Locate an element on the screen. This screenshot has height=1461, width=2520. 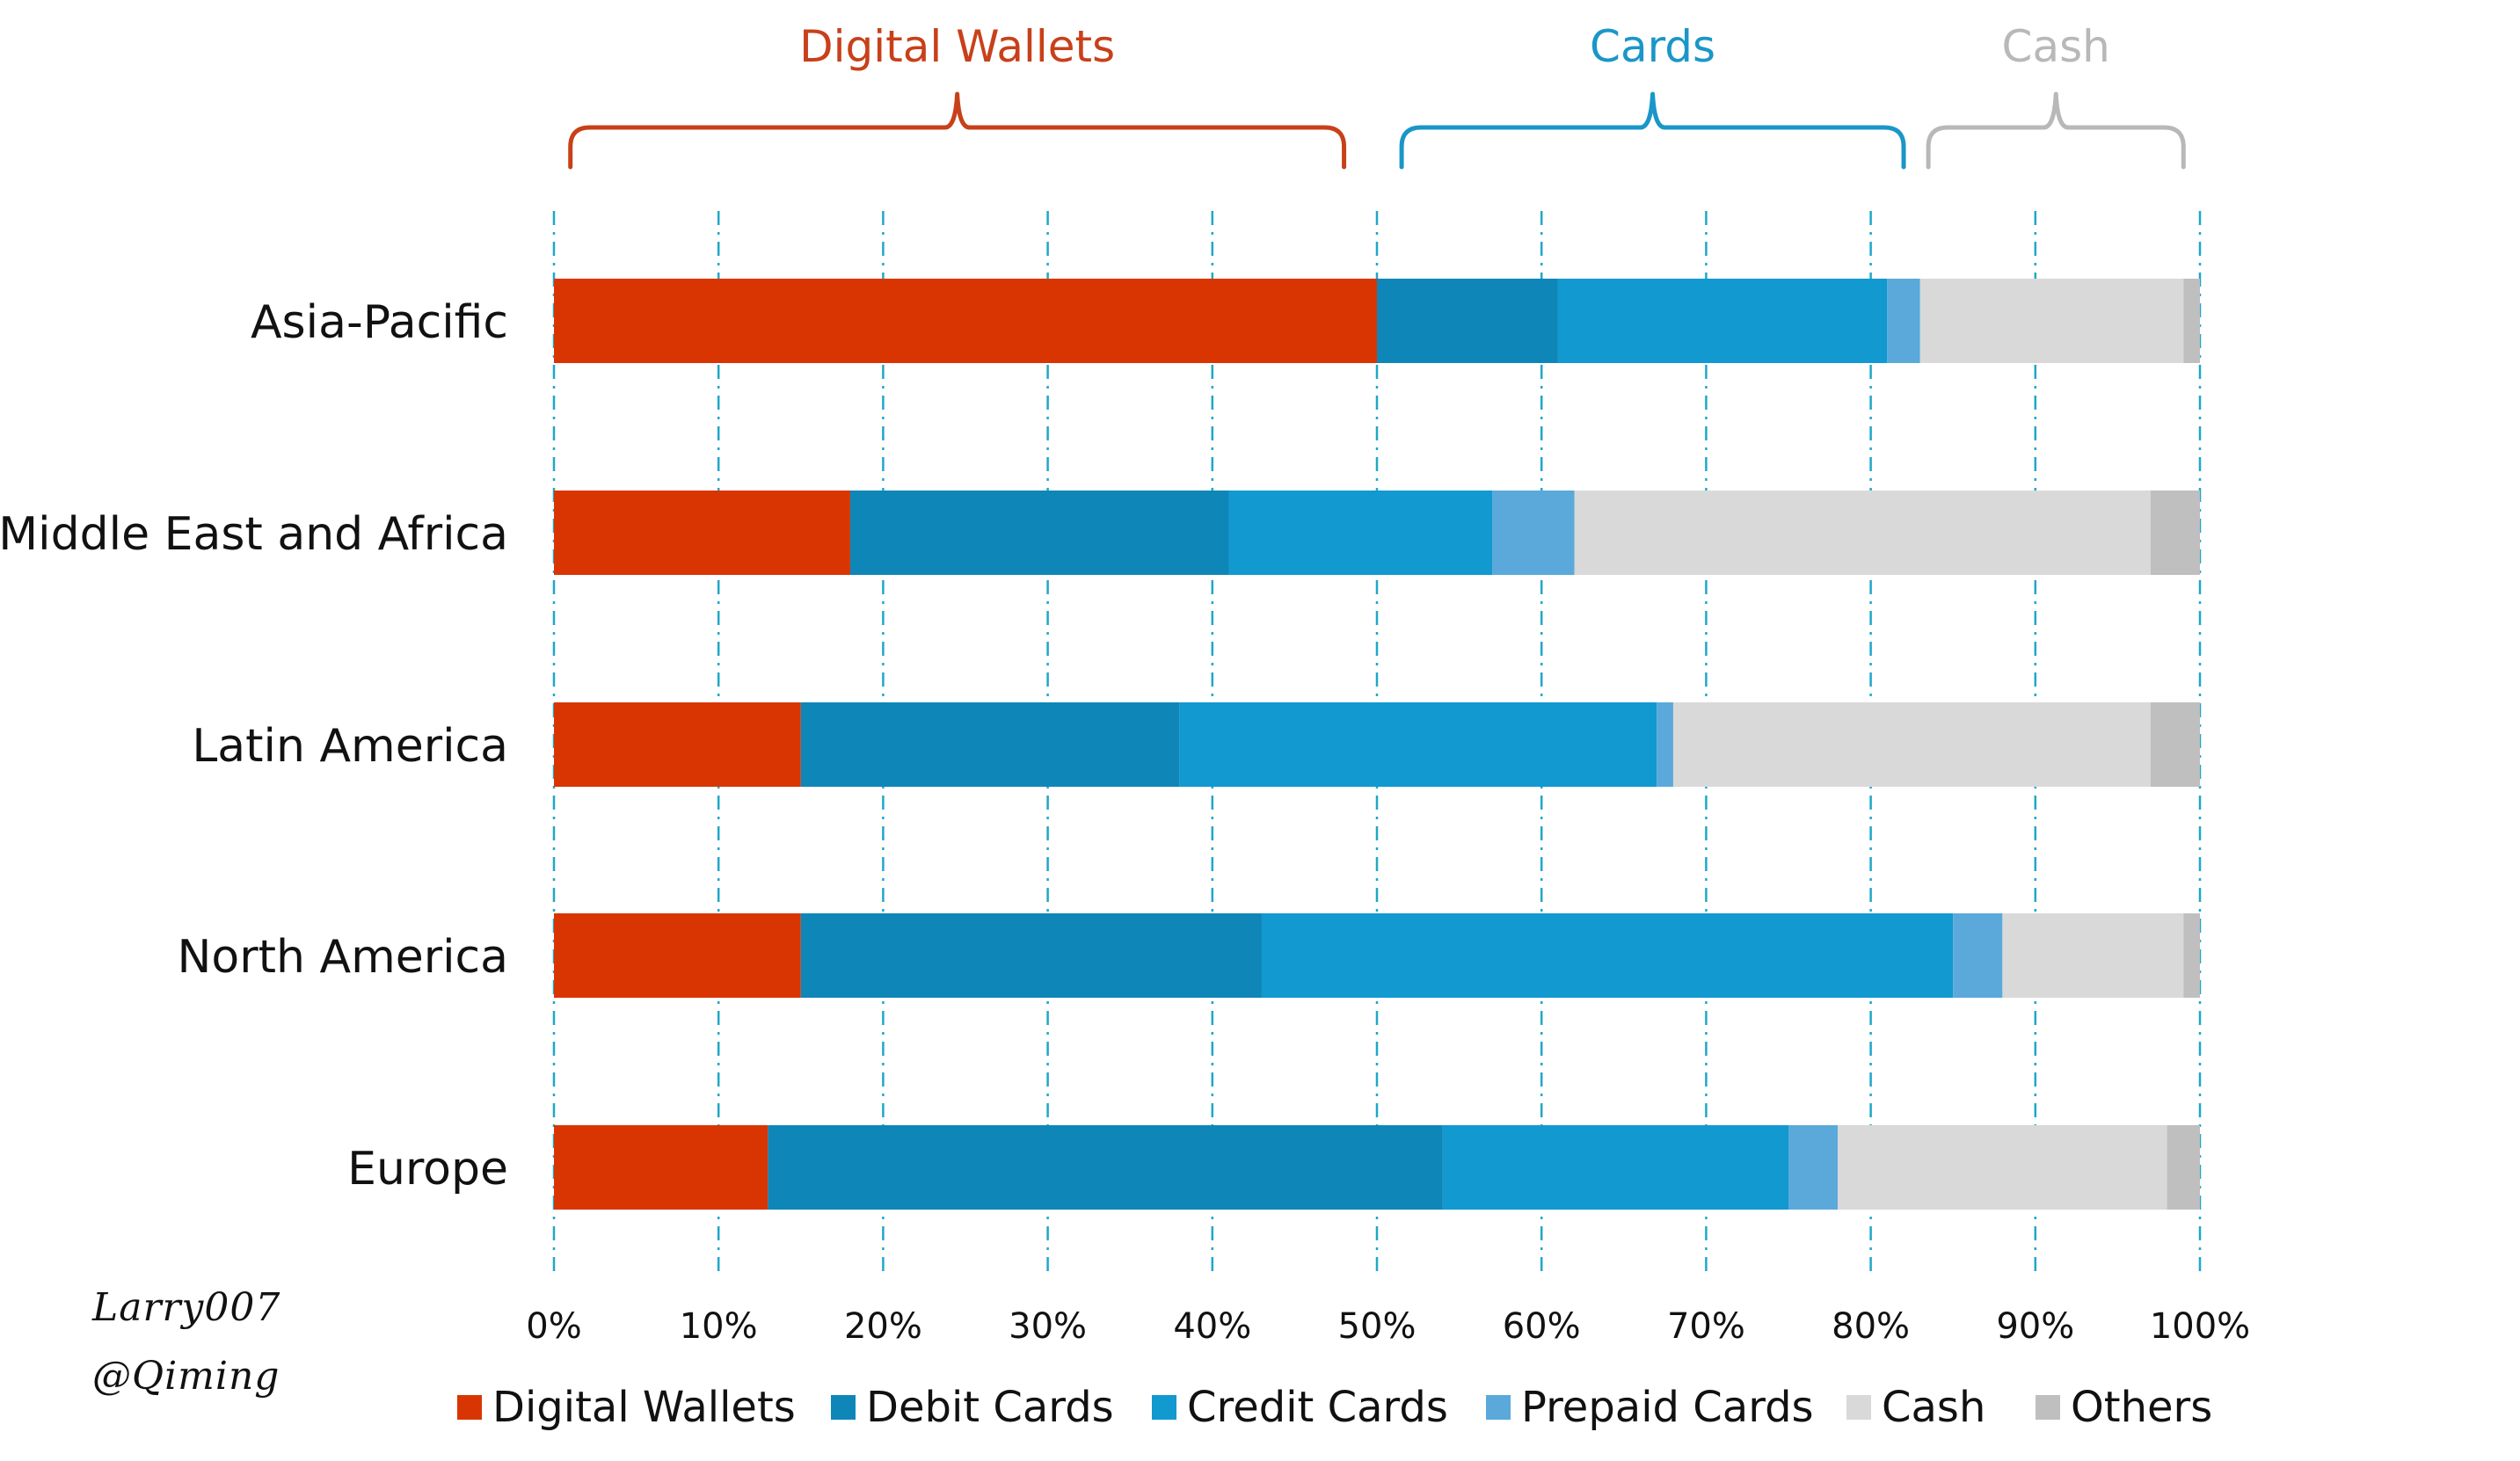
x-tick-label: 10% is located at coordinates (719, 1326).